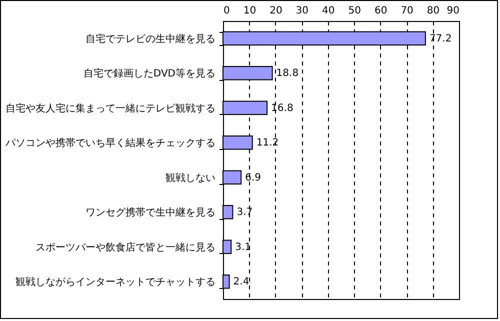 The width and height of the screenshot is (500, 321). I want to click on x-tick-label: 20, so click(276, 11).